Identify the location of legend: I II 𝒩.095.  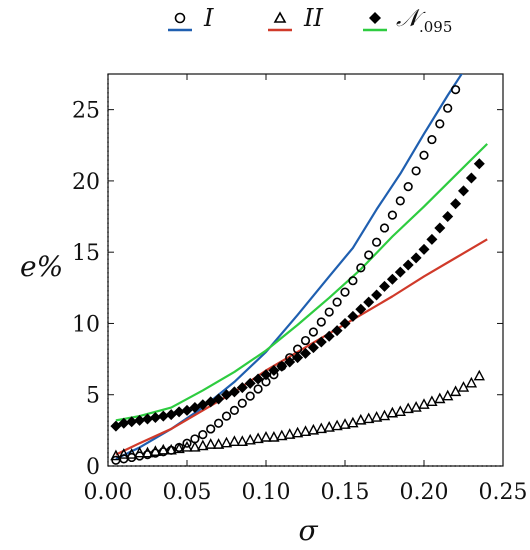
(310, 20).